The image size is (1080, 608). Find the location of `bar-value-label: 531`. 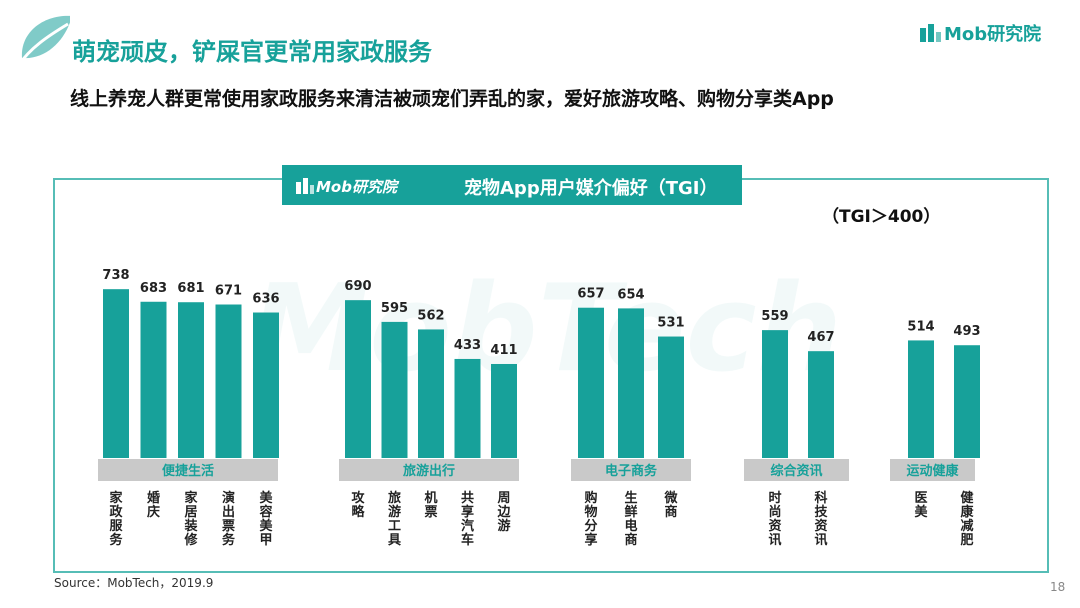

bar-value-label: 531 is located at coordinates (670, 323).